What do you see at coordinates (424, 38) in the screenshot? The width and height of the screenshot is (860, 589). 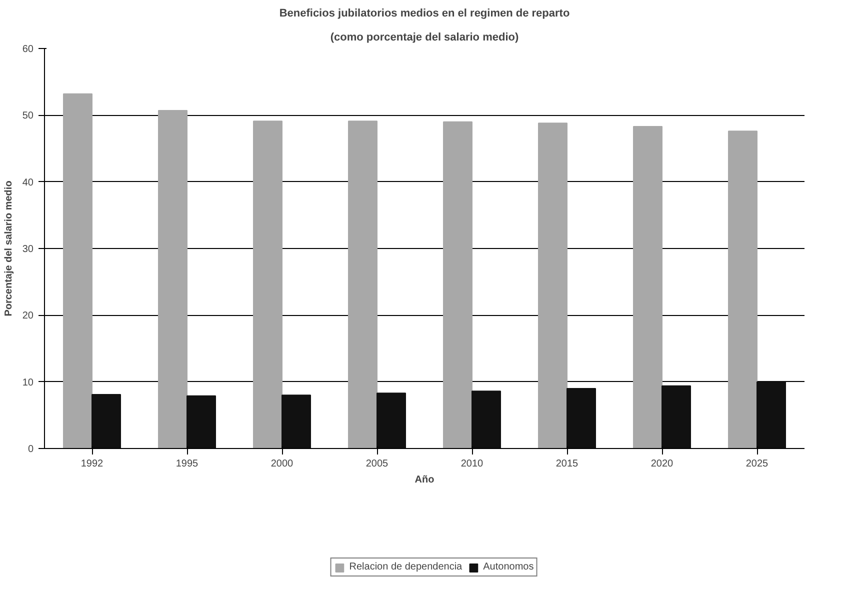 I see `chart-subtitle: (como porcentaje del salario medio)` at bounding box center [424, 38].